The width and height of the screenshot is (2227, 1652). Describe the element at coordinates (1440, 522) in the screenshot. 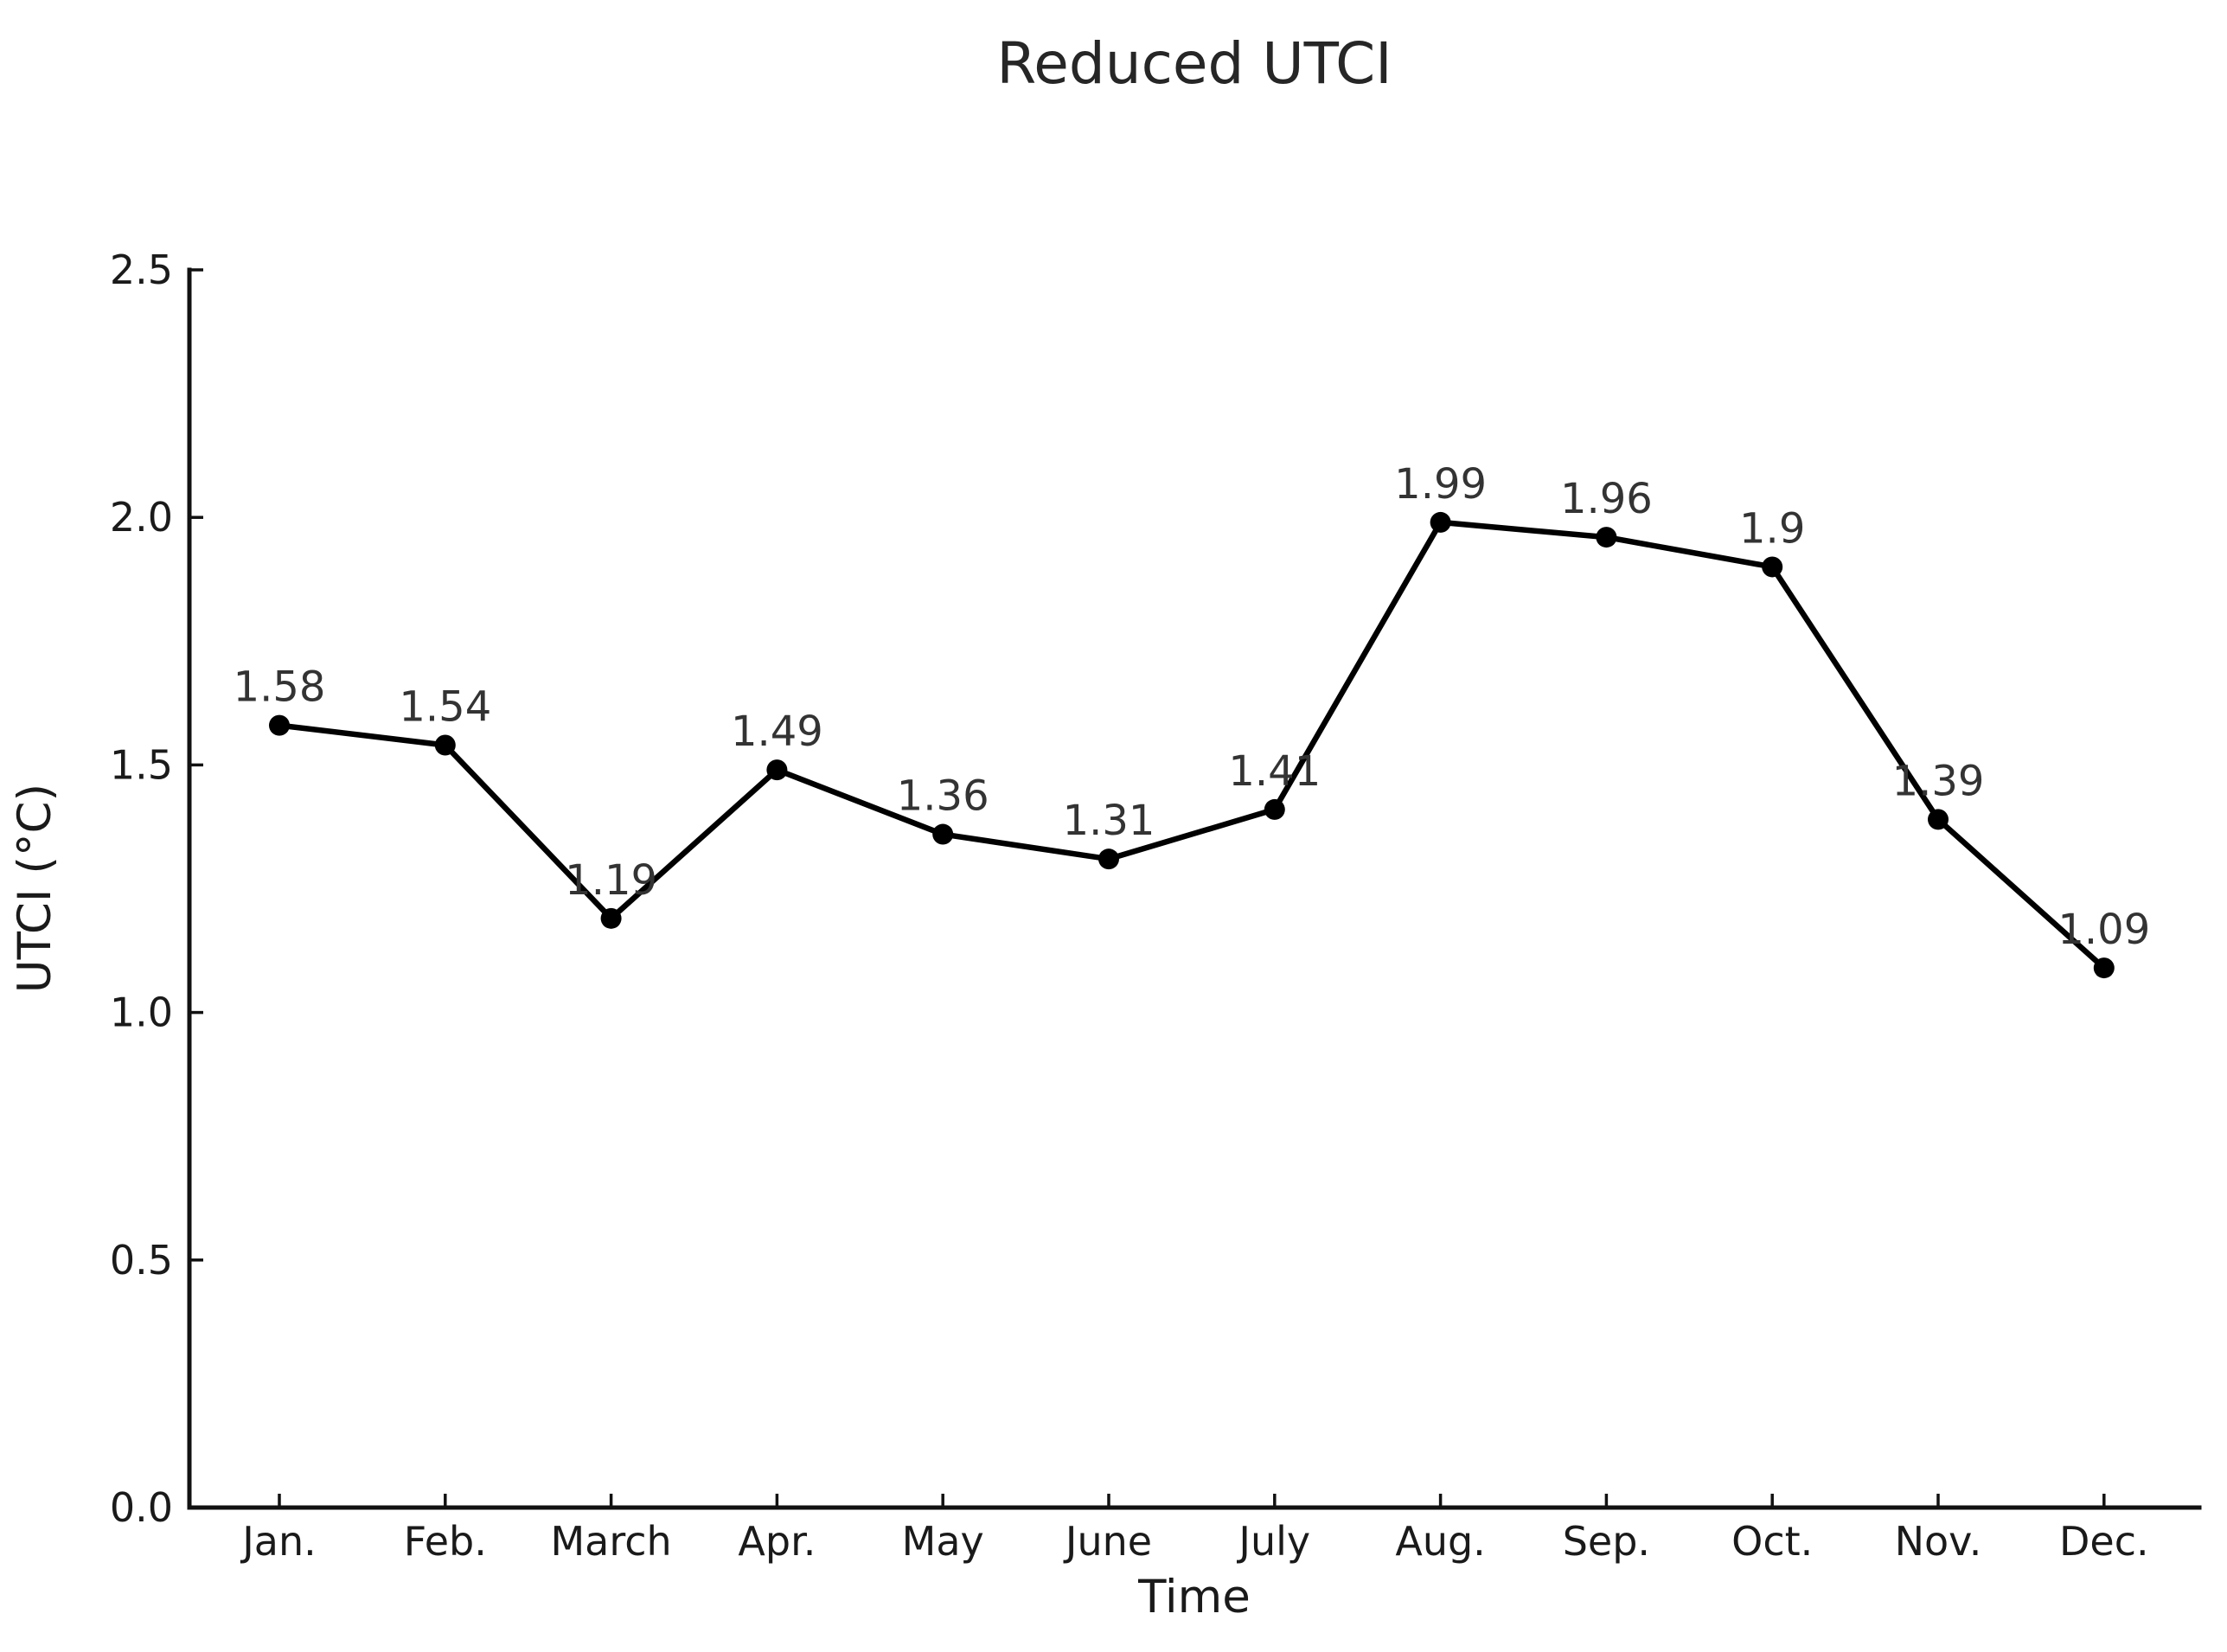

I see `data-point-aug` at that location.